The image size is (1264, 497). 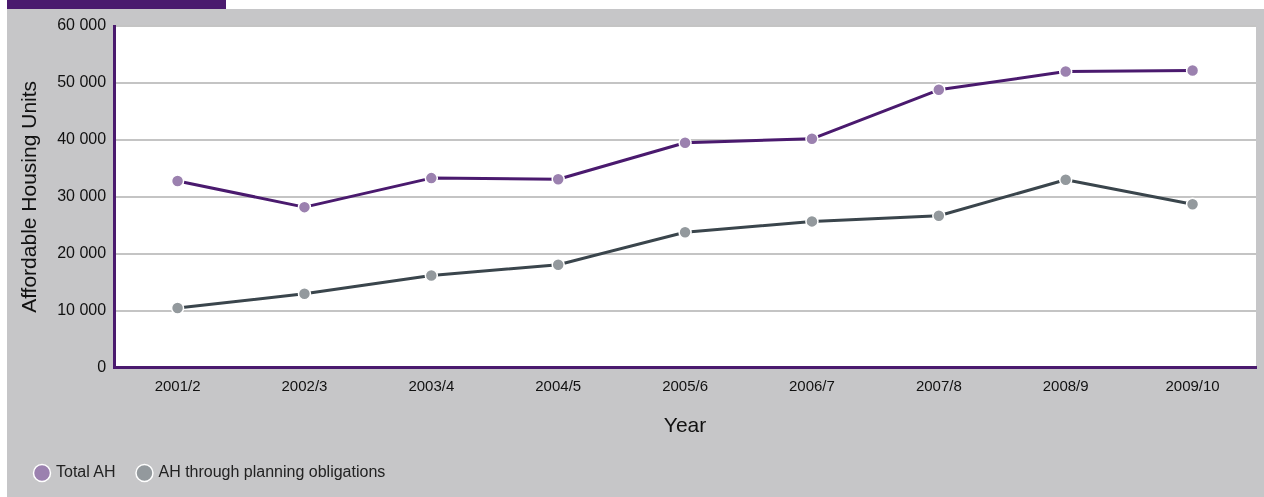 I want to click on x-axis-title: Year, so click(x=685, y=425).